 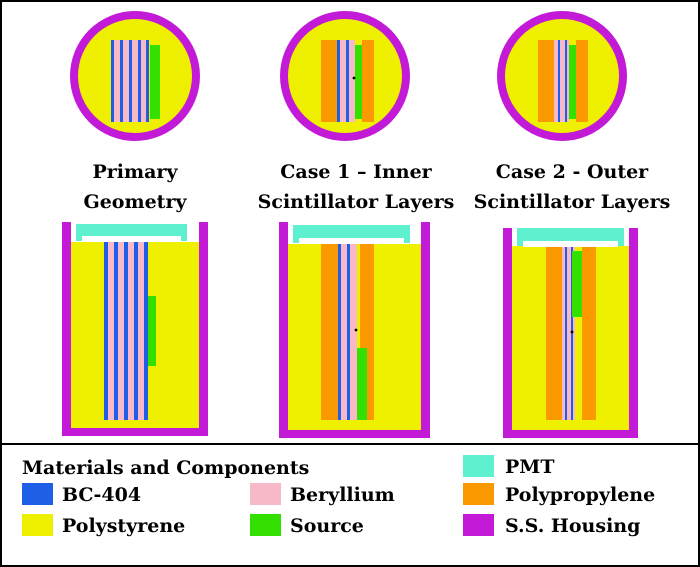 What do you see at coordinates (546, 81) in the screenshot?
I see `case2-top-polypropylene-left` at bounding box center [546, 81].